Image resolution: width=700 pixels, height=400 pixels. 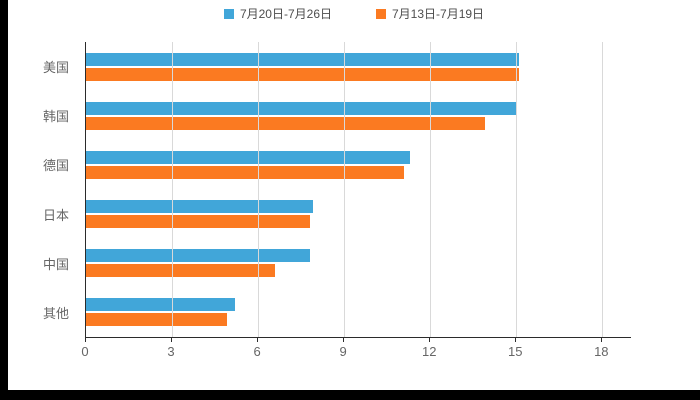 What do you see at coordinates (285, 14) in the screenshot?
I see `legend-label: 7月20日-7月26日` at bounding box center [285, 14].